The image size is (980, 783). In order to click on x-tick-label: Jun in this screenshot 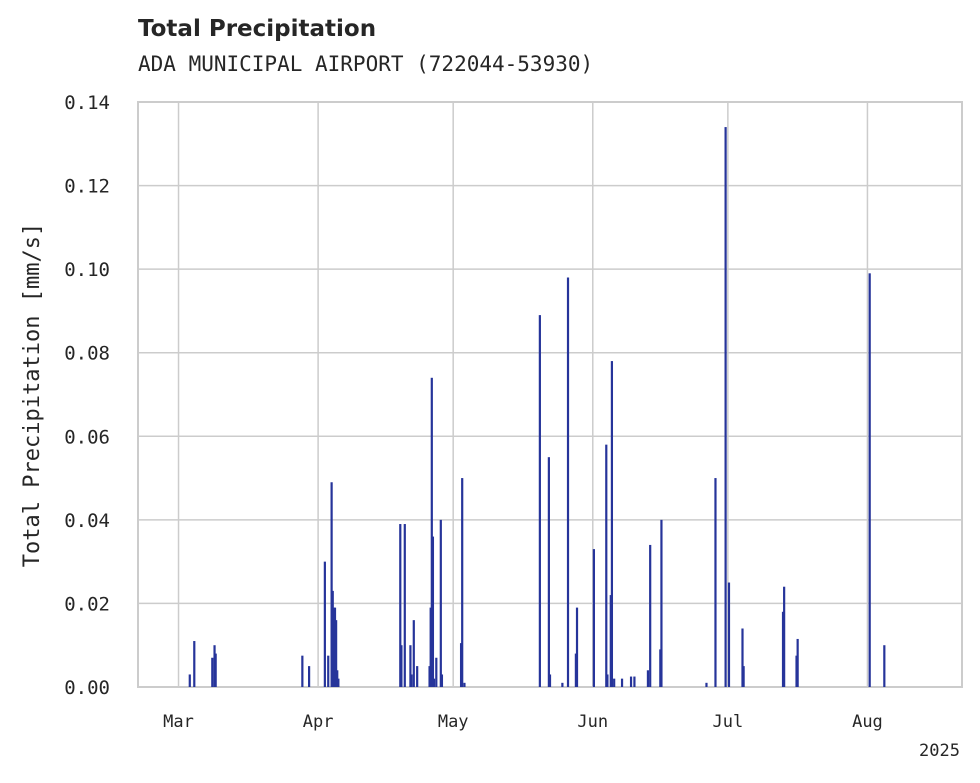, I will do `click(592, 722)`.